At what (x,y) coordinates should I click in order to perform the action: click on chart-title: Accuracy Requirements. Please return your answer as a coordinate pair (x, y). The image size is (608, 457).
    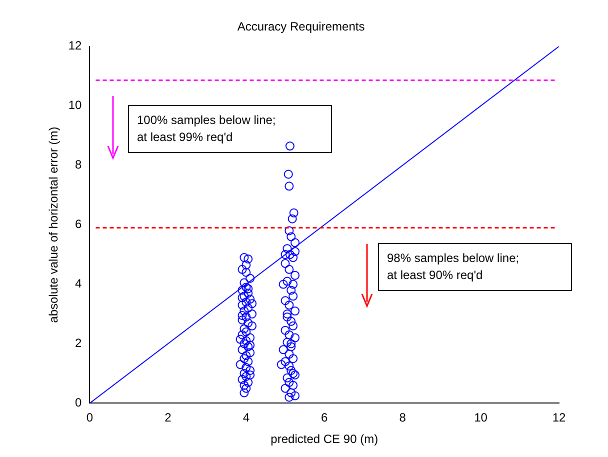
    Looking at the image, I should click on (301, 27).